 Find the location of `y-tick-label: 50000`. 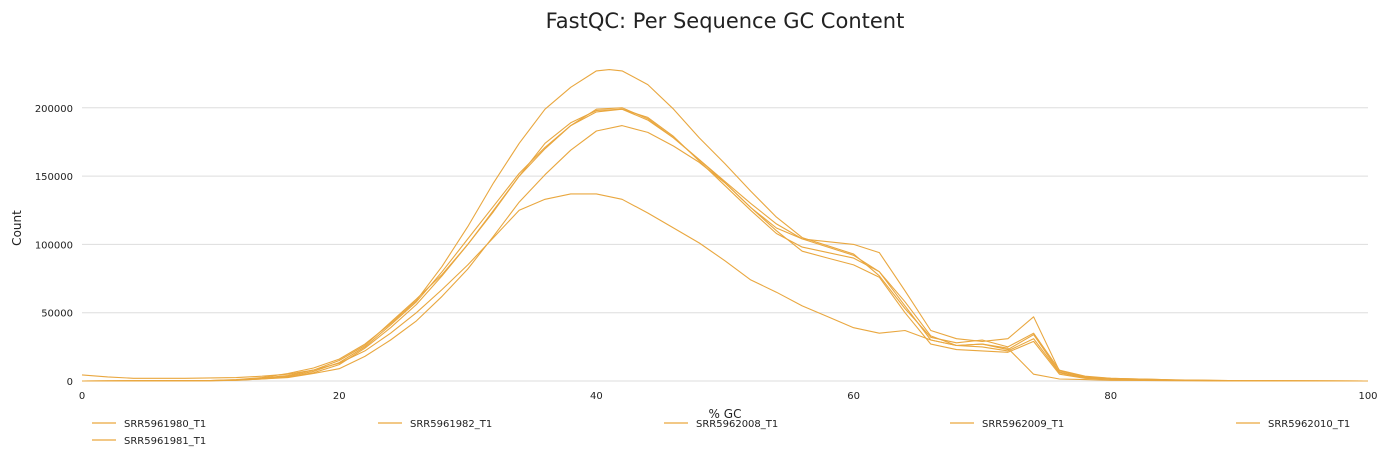

y-tick-label: 50000 is located at coordinates (57, 314).